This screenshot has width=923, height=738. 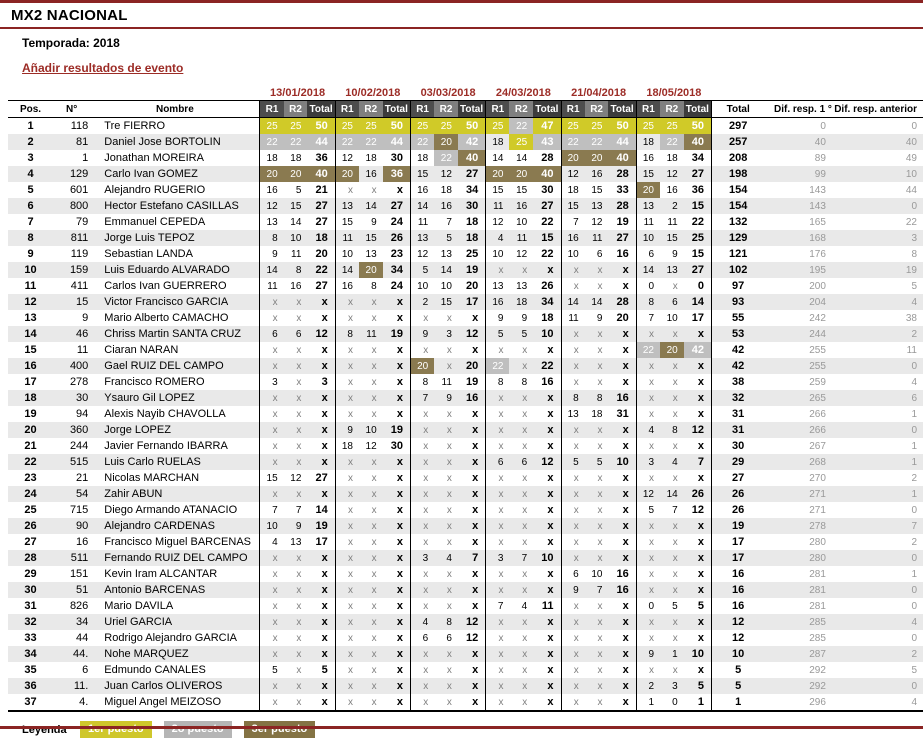 I want to click on rider-name-cell: Jorge LOPEZ, so click(x=137, y=430).